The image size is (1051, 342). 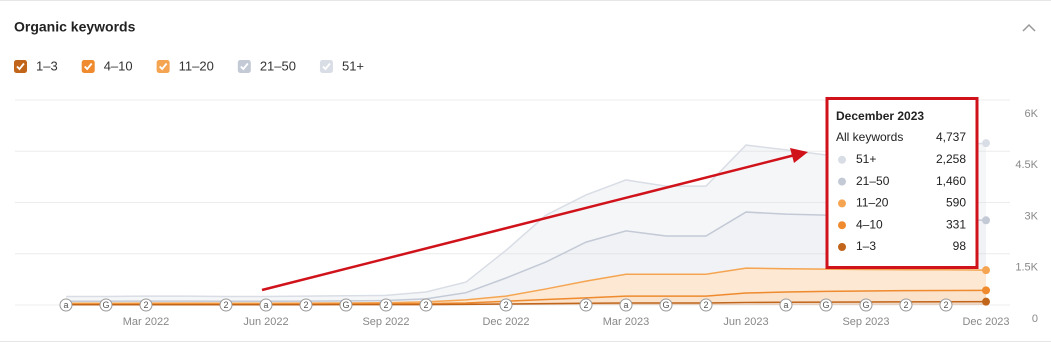 I want to click on x-tick-label: Mar 2022, so click(x=146, y=322).